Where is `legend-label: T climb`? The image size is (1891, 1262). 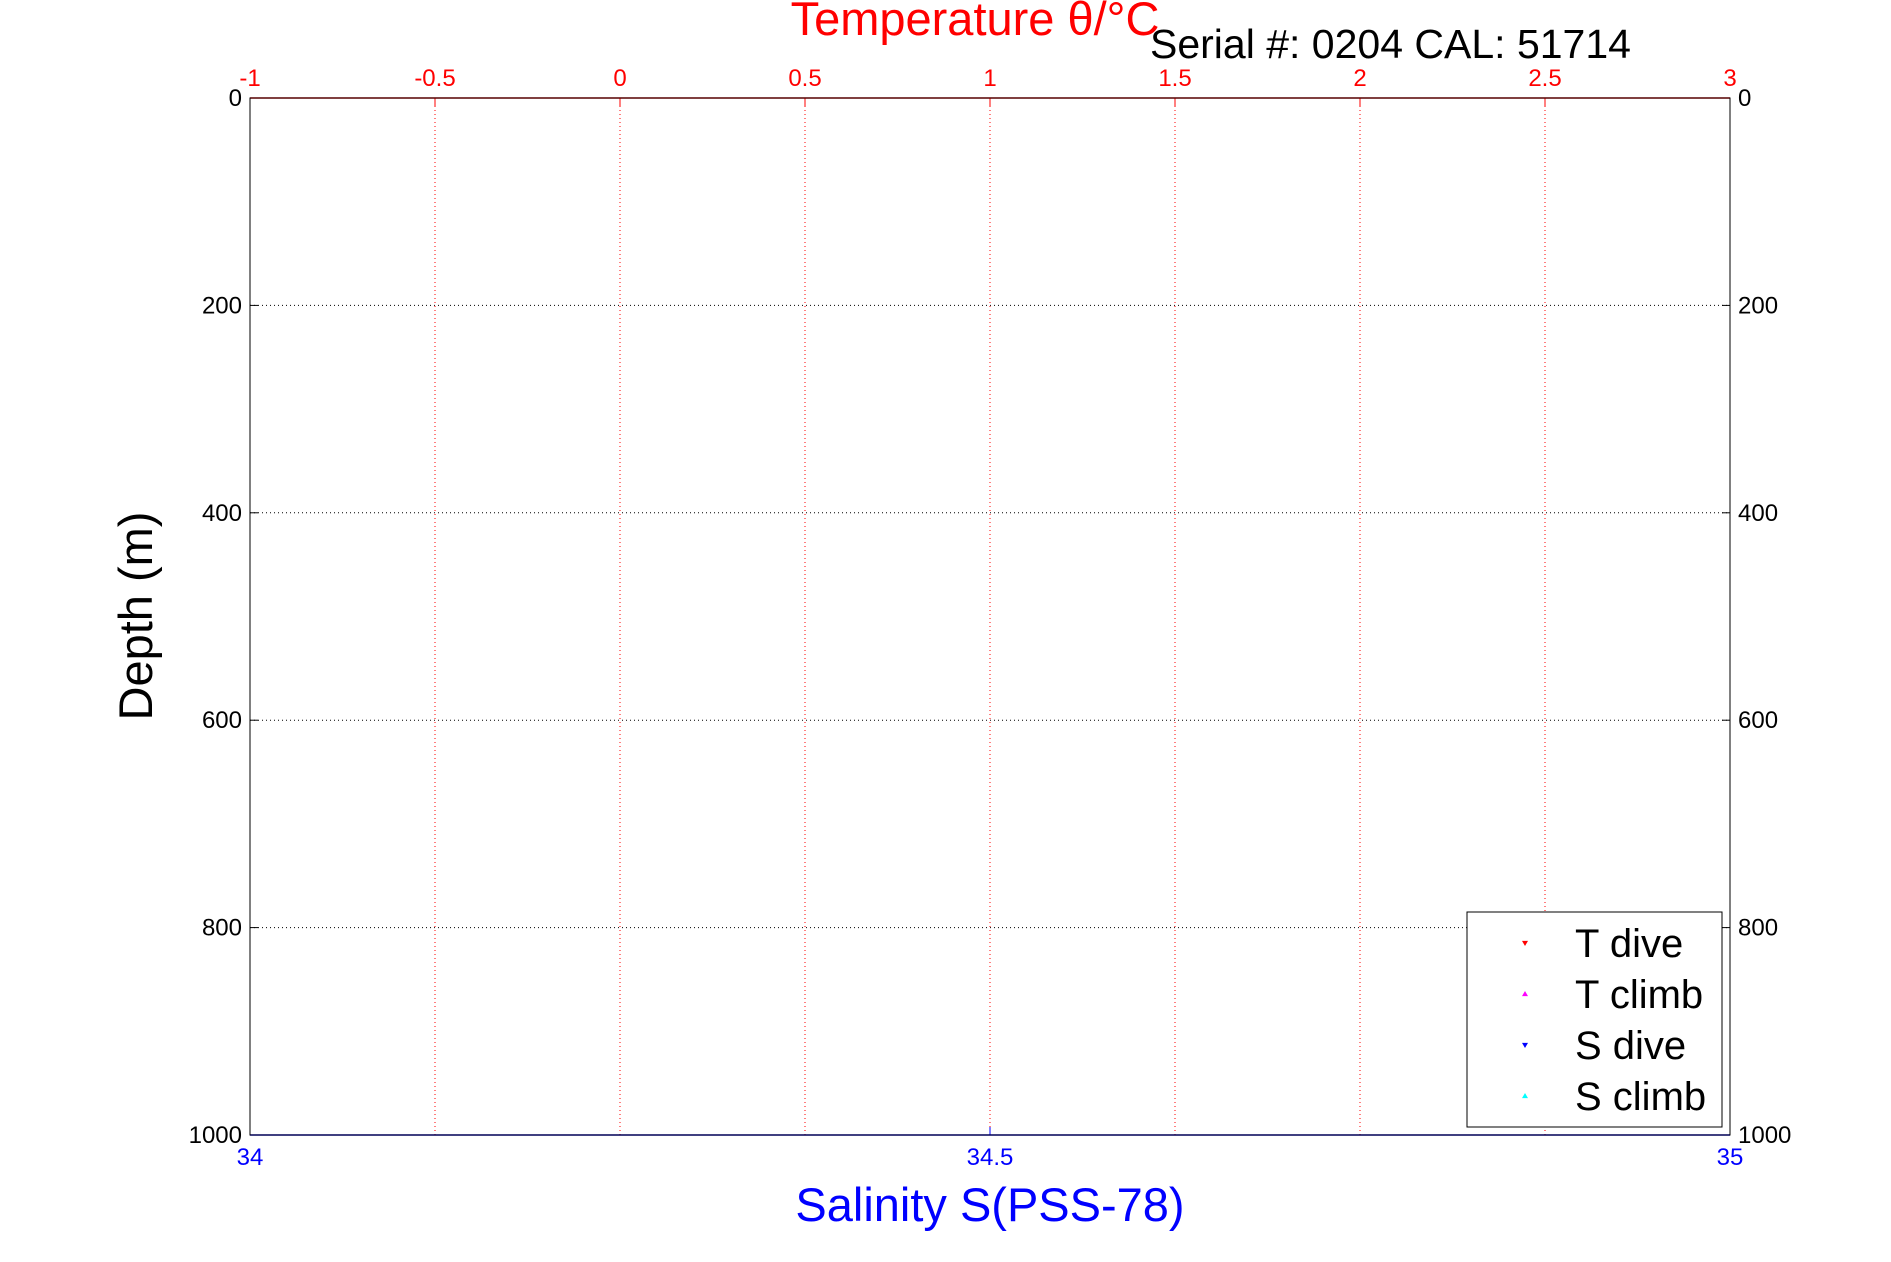
legend-label: T climb is located at coordinates (1639, 995).